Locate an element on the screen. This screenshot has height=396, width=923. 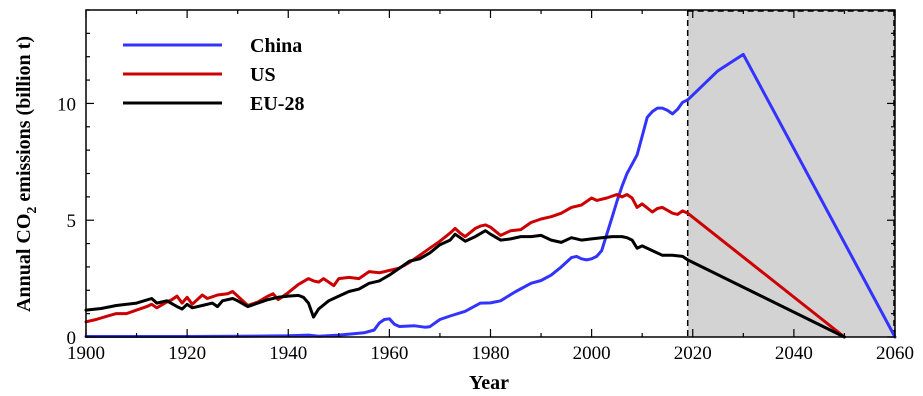
x-tick-label: 2060 is located at coordinates (895, 353).